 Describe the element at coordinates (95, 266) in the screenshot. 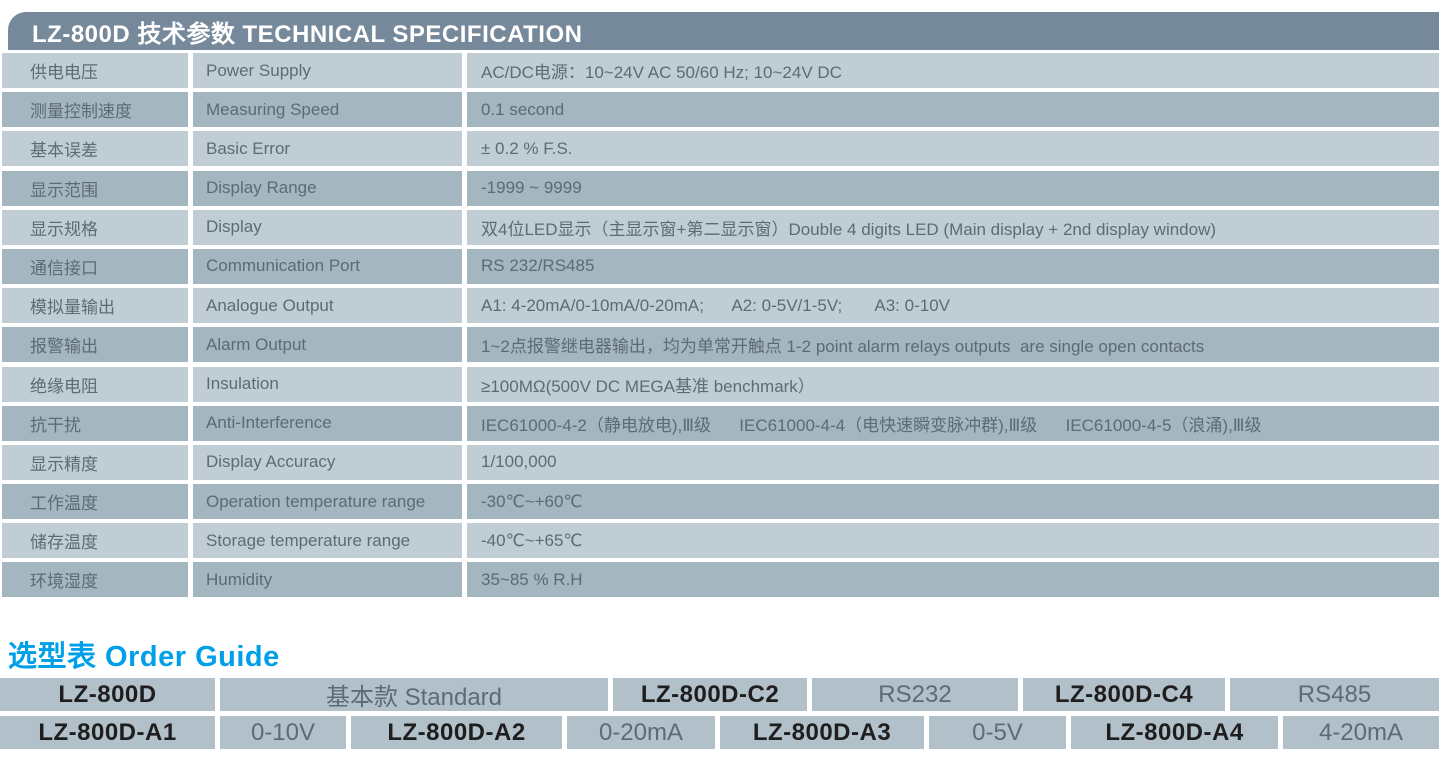

I see `spec-label-cn: 通信接口` at that location.